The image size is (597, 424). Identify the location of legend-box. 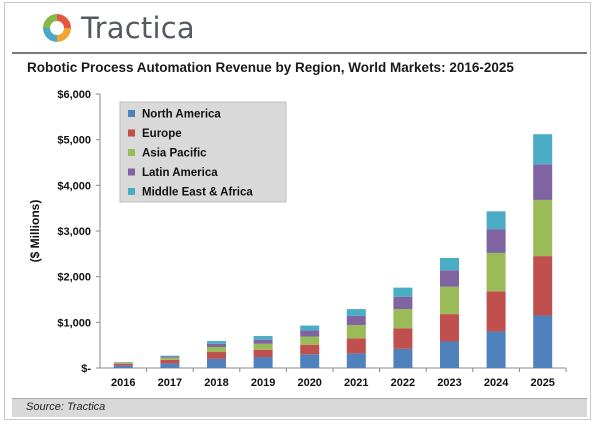
(203, 152).